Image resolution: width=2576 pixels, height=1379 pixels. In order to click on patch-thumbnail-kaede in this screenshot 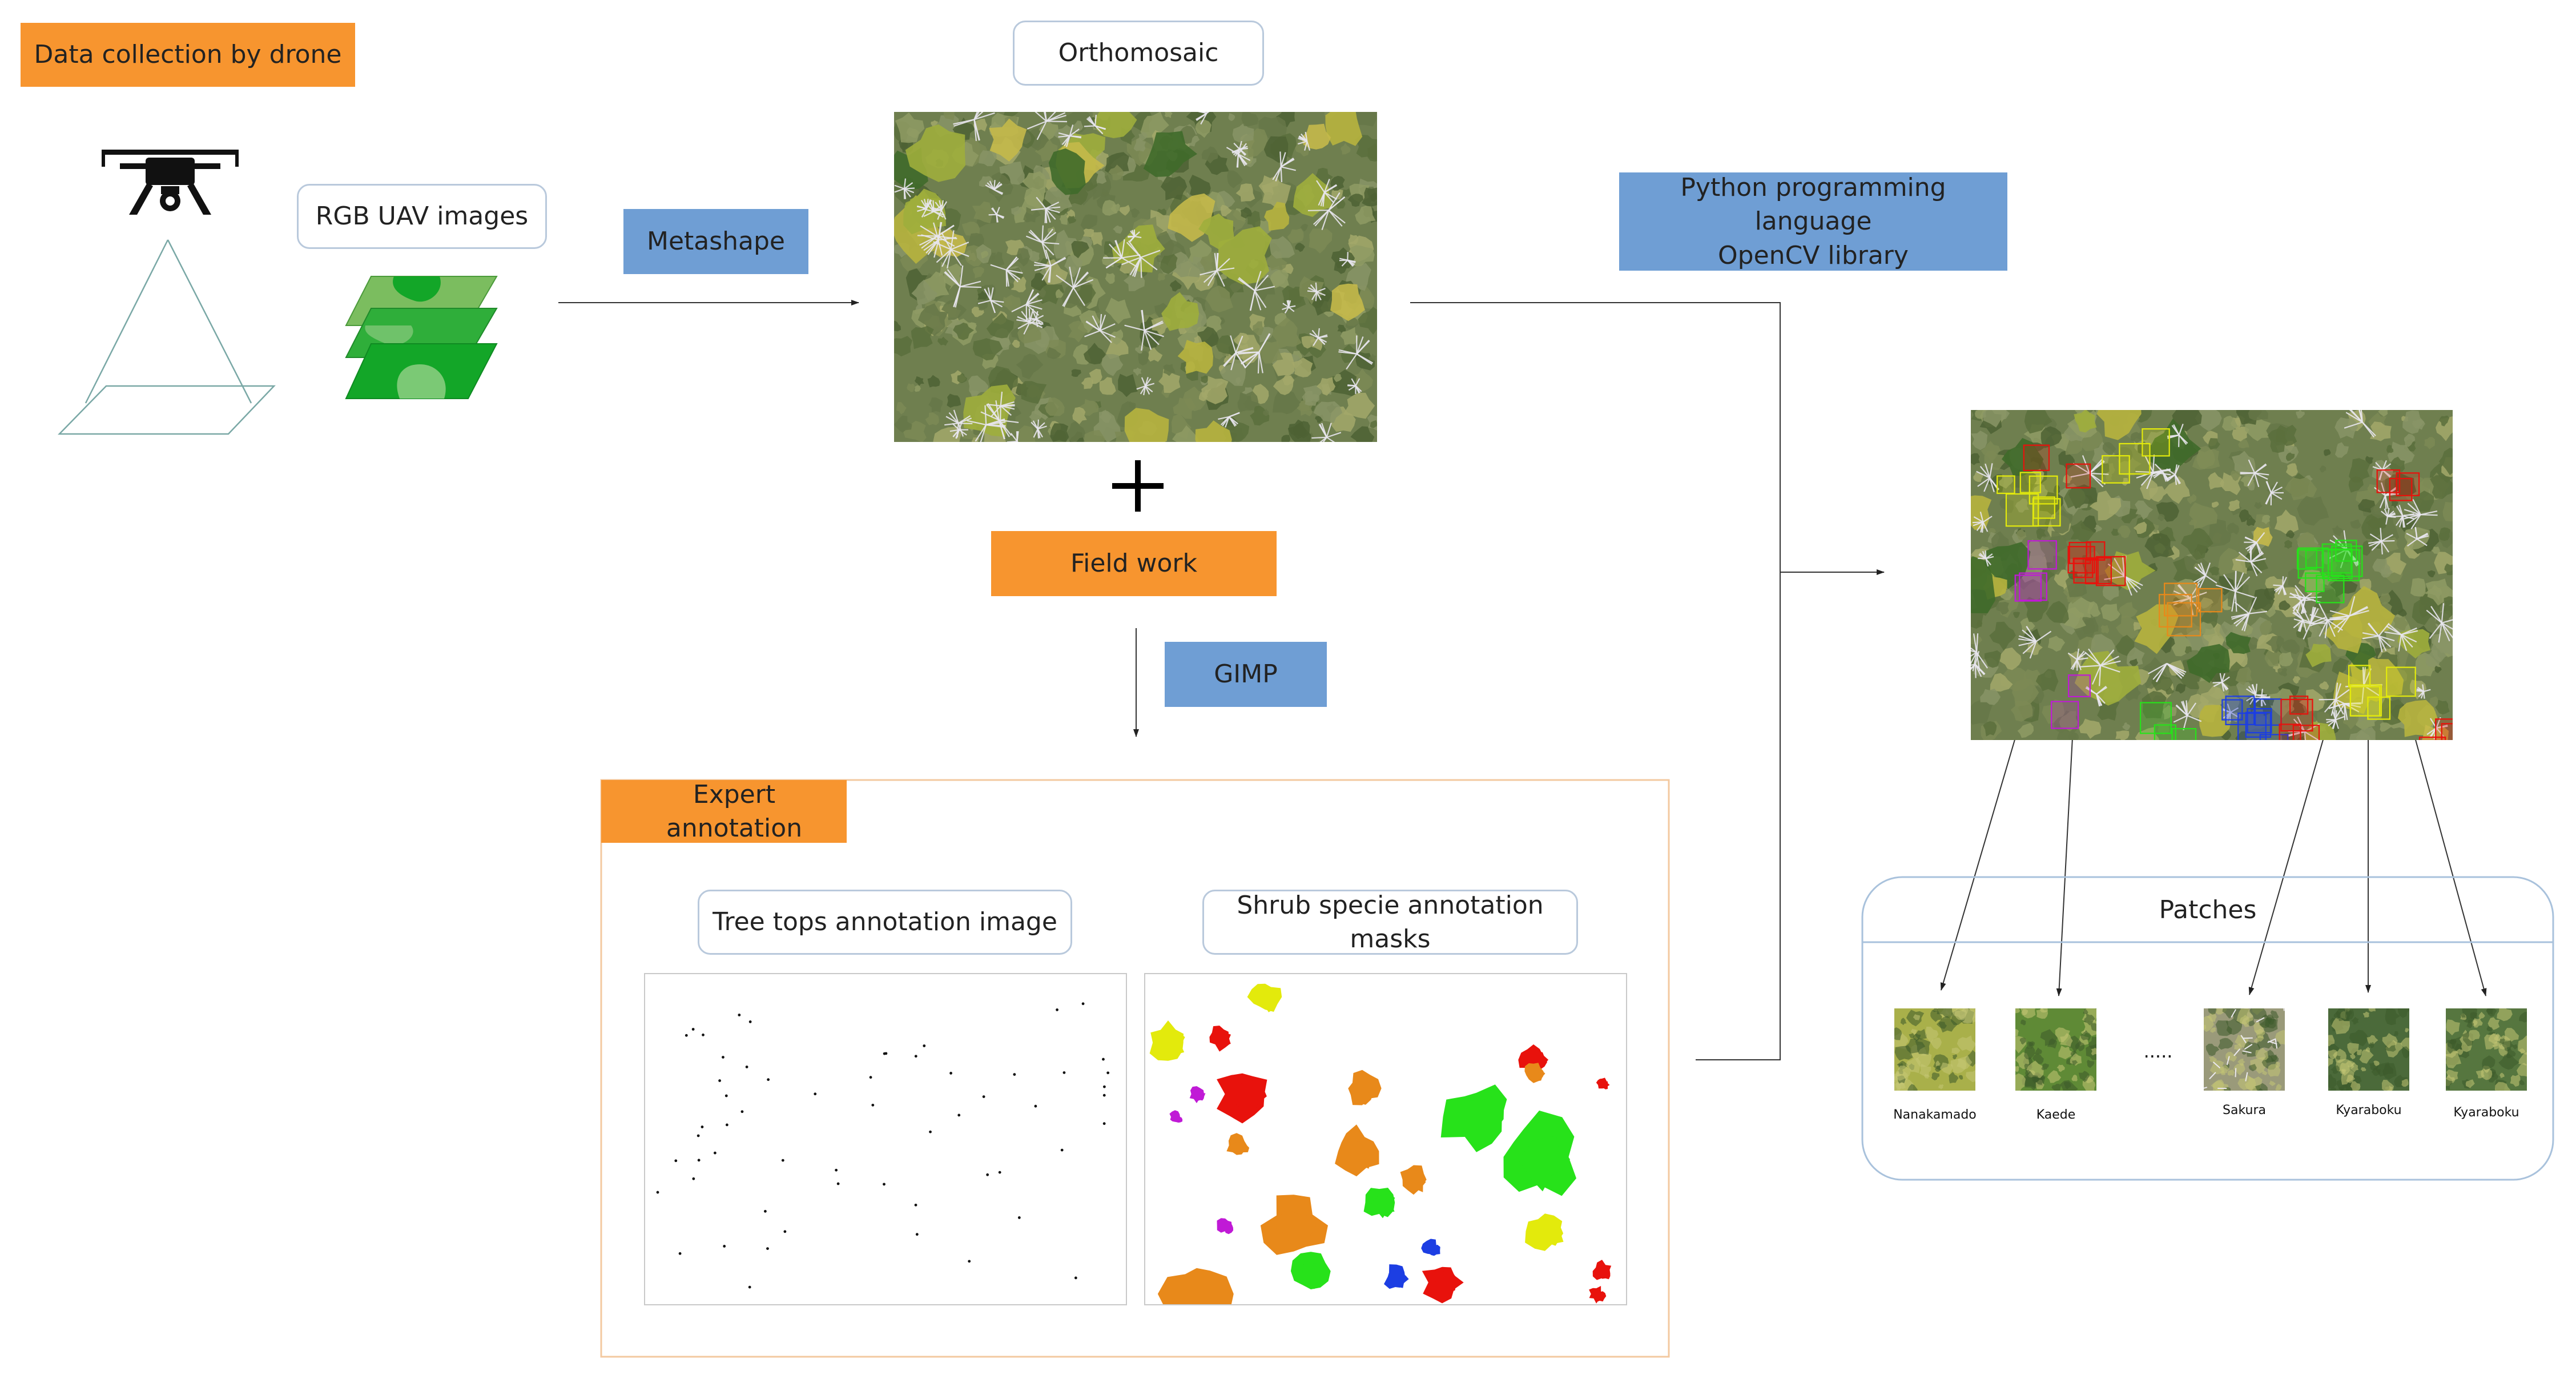, I will do `click(2055, 1049)`.